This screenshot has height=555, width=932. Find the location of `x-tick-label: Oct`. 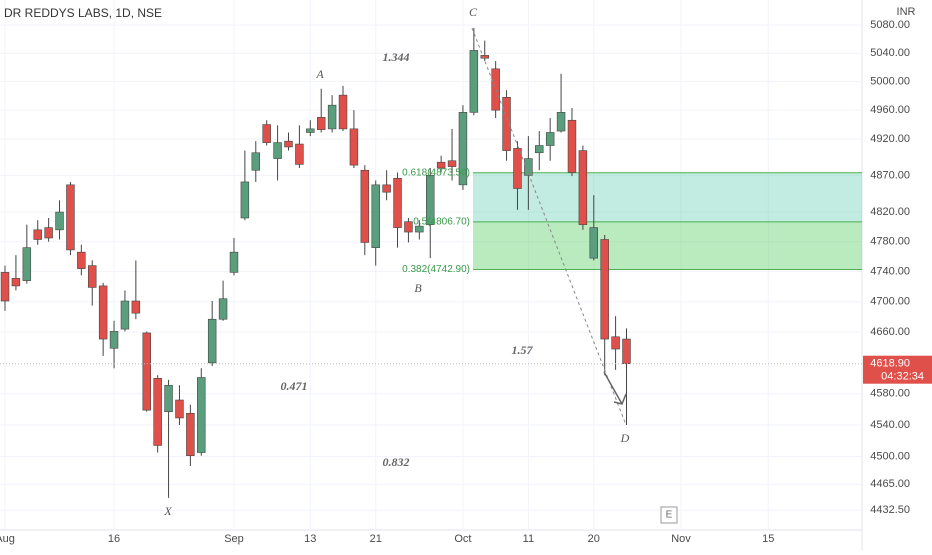

x-tick-label: Oct is located at coordinates (462, 539).